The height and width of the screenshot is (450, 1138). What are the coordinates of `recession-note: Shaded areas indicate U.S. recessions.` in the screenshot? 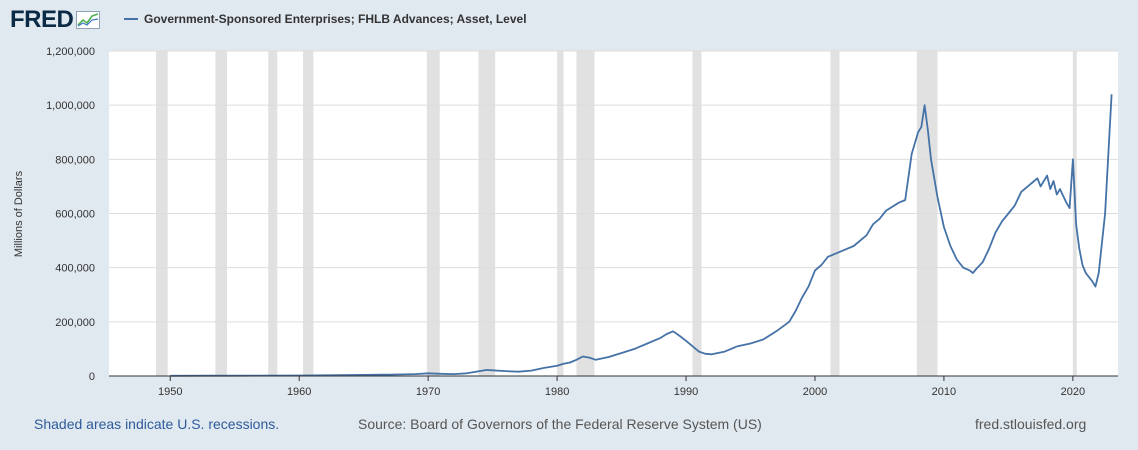 It's located at (157, 424).